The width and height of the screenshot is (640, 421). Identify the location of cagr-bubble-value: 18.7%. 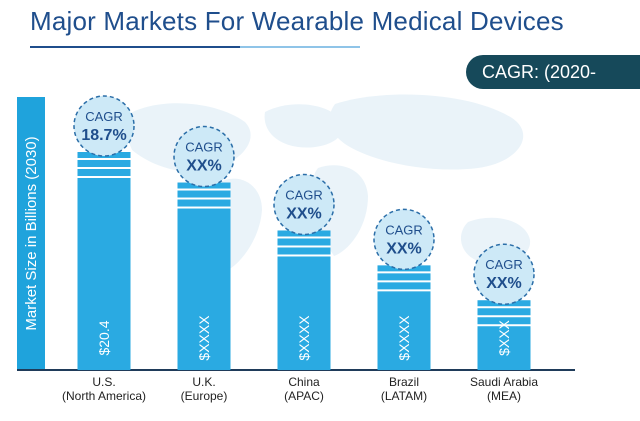
(103, 135).